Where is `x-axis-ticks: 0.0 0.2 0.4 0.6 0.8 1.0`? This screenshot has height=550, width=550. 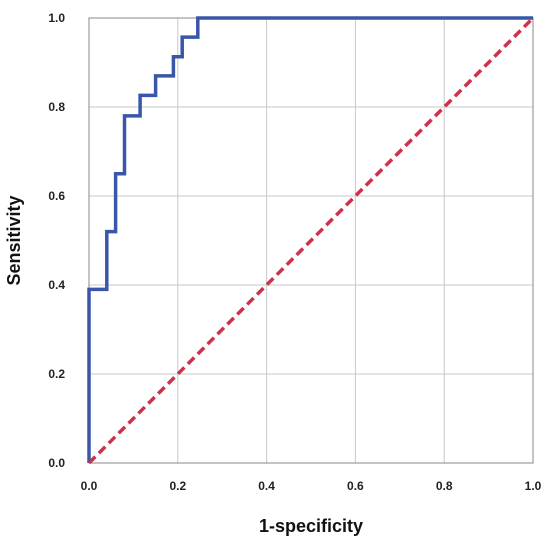 x-axis-ticks: 0.0 0.2 0.4 0.6 0.8 1.0 is located at coordinates (311, 486).